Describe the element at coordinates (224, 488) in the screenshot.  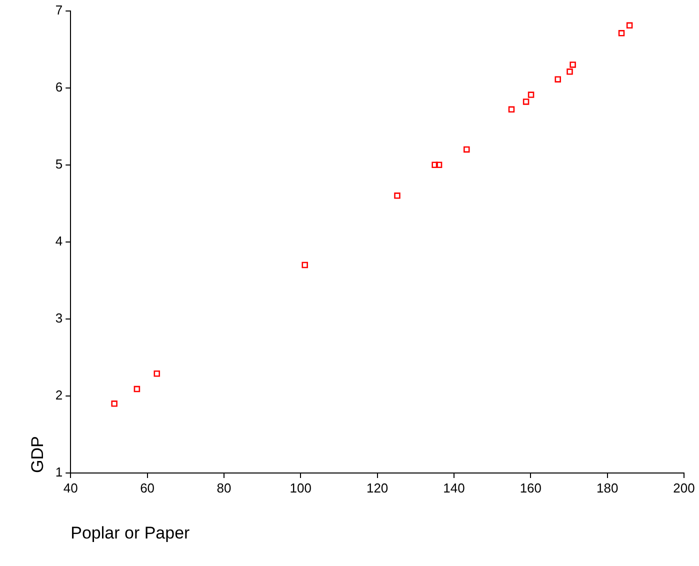
I see `x-tick-label: 80` at that location.